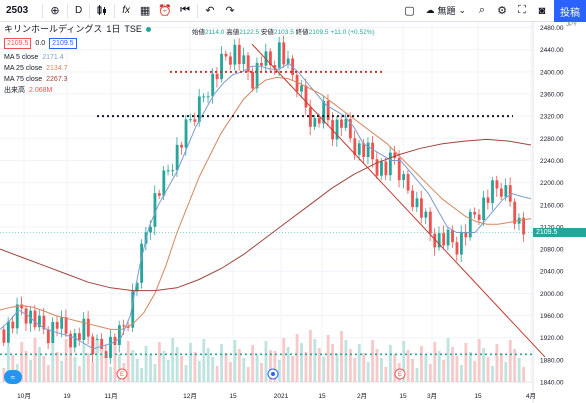  What do you see at coordinates (23, 79) in the screenshot?
I see `ma75-label: MA 75 close` at bounding box center [23, 79].